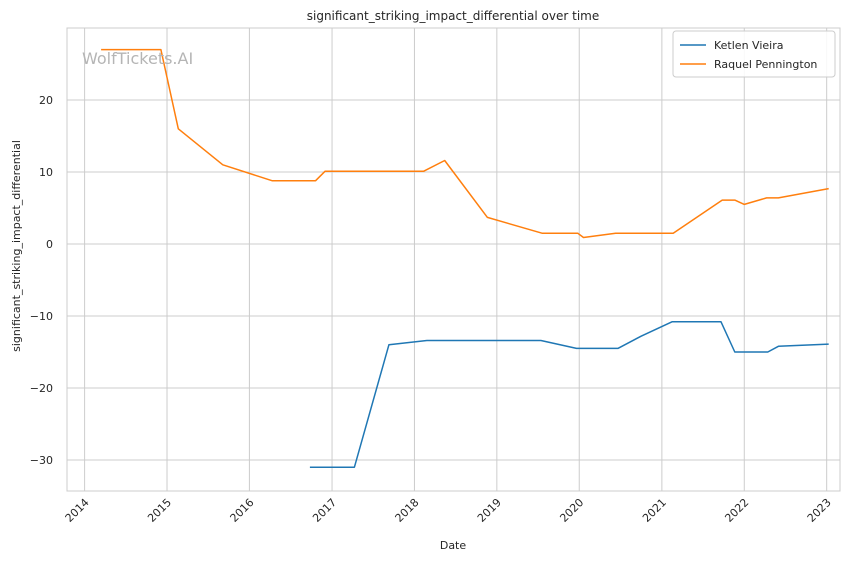 The width and height of the screenshot is (850, 561). I want to click on x-tick-label: 2020, so click(571, 510).